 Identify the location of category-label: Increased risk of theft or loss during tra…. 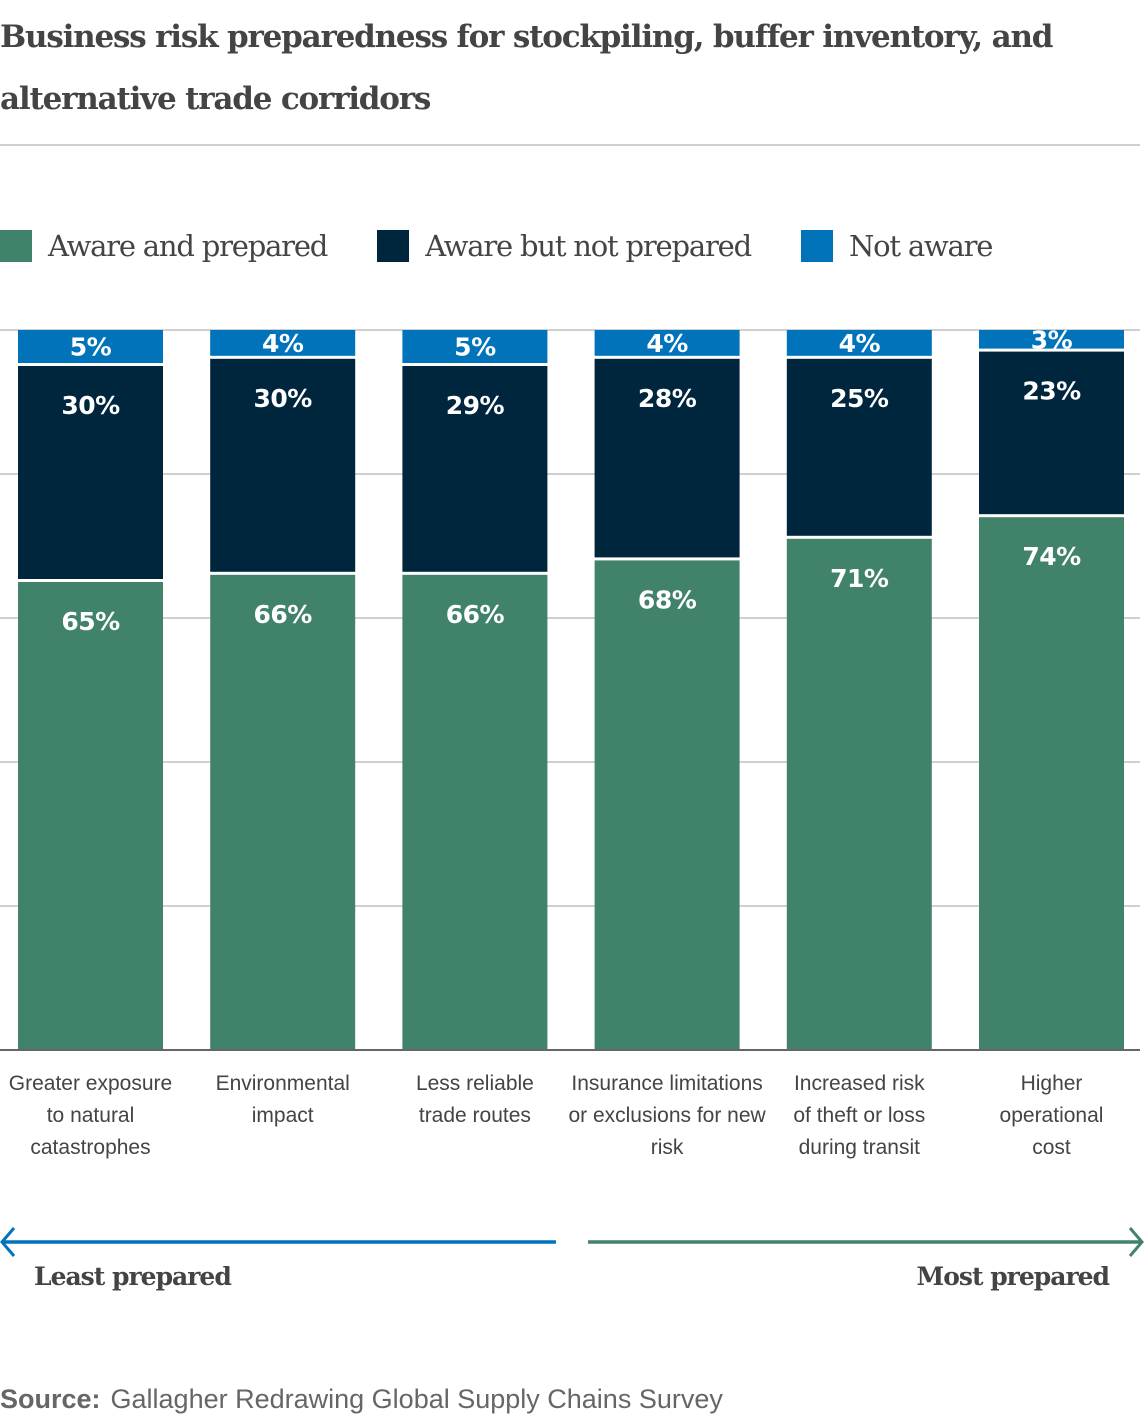
(859, 1115).